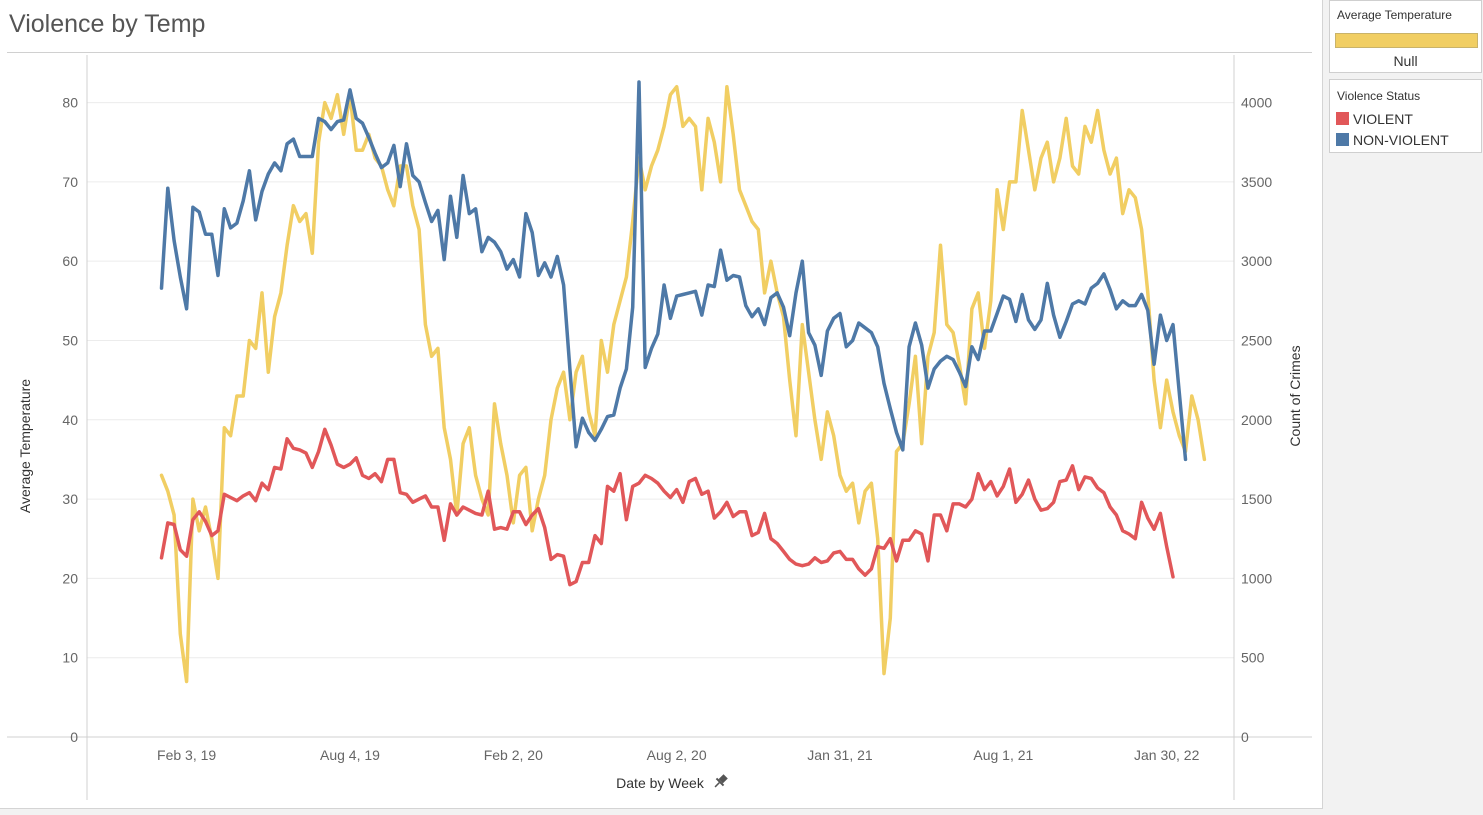  I want to click on legend-violence-status: Violence Status VIOLENT NON-VIOLENT, so click(1405, 116).